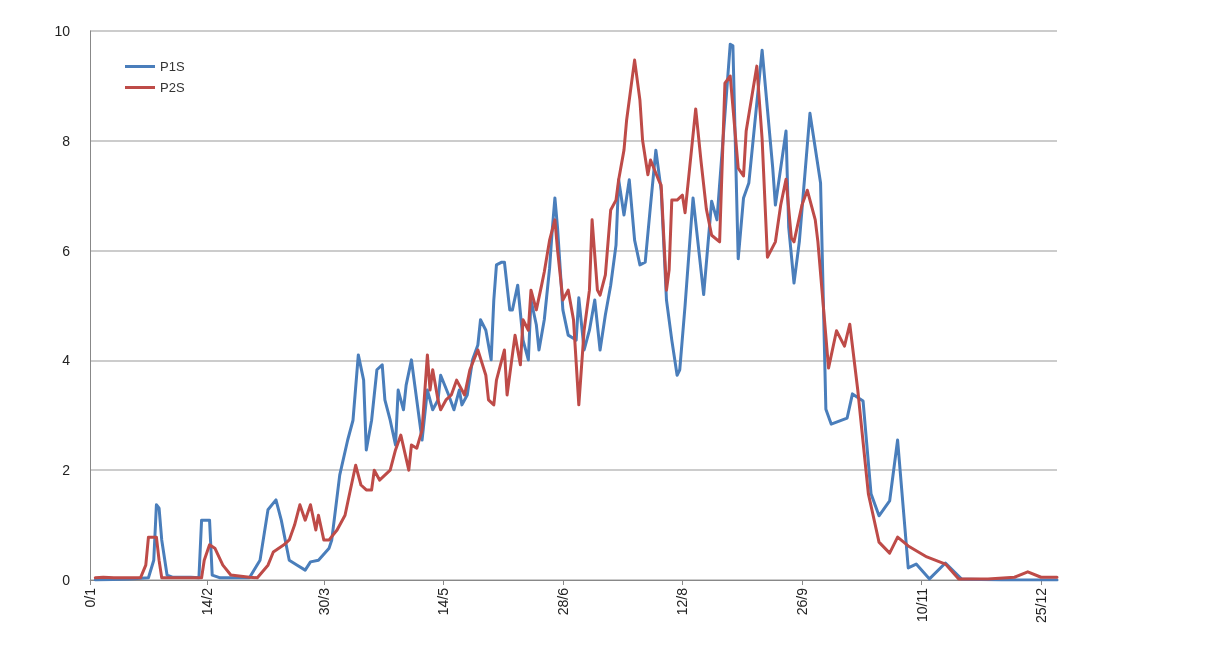 The width and height of the screenshot is (1213, 645). Describe the element at coordinates (801, 601) in the screenshot. I see `x-tick-label: 26/9` at that location.